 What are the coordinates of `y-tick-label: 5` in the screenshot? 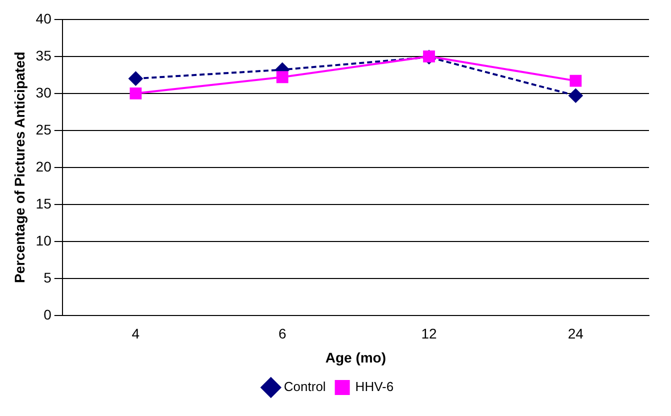 It's located at (48, 277).